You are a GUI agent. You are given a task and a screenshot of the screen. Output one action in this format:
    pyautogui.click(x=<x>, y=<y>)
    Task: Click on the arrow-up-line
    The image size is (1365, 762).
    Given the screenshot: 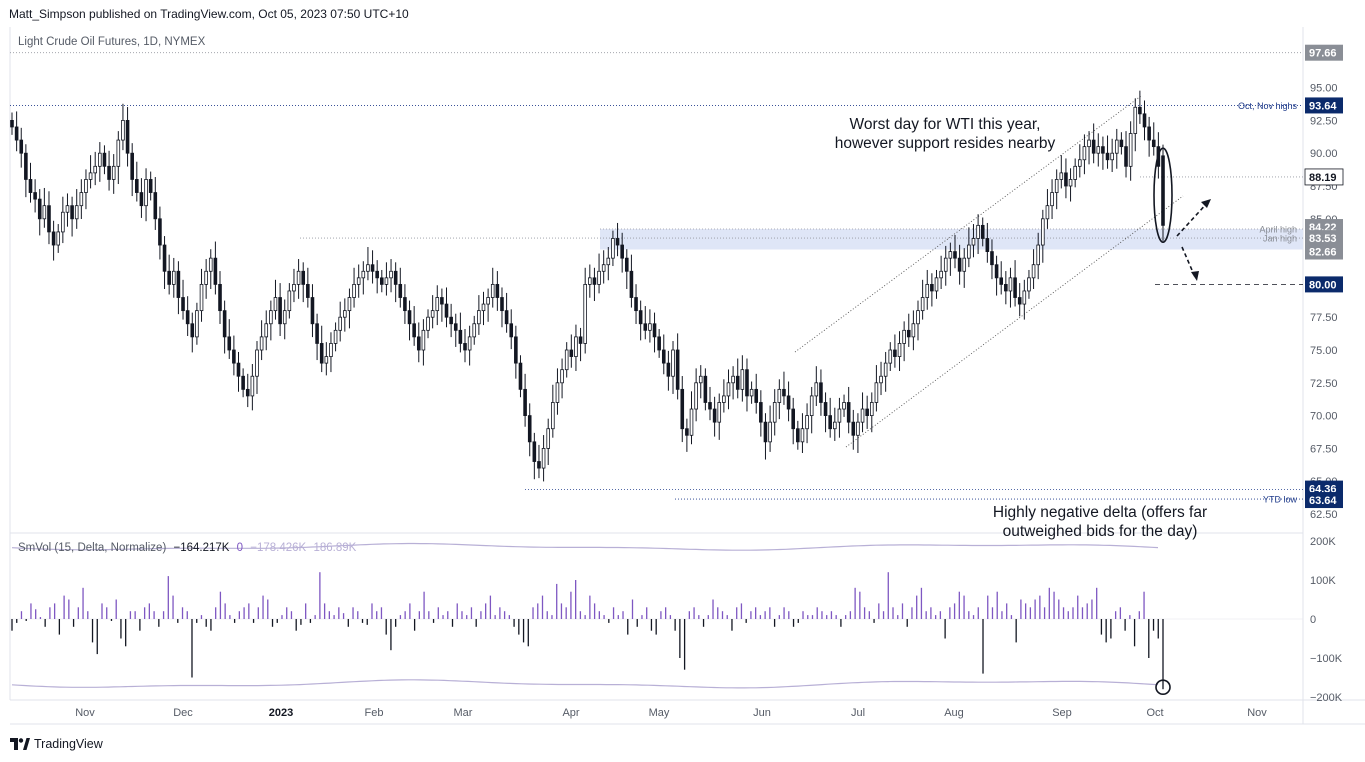 What is the action you would take?
    pyautogui.click(x=1193, y=218)
    